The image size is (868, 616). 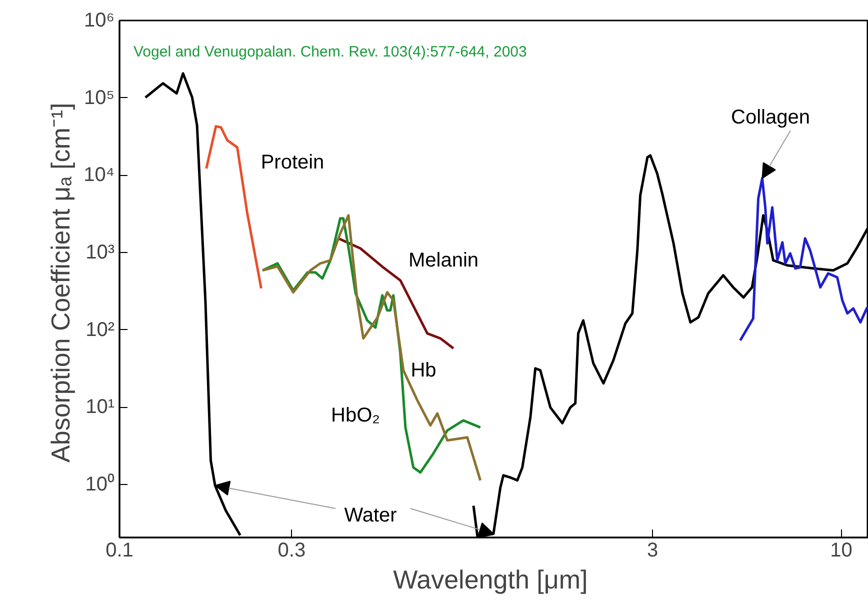 I want to click on series-label: Protein, so click(x=292, y=163).